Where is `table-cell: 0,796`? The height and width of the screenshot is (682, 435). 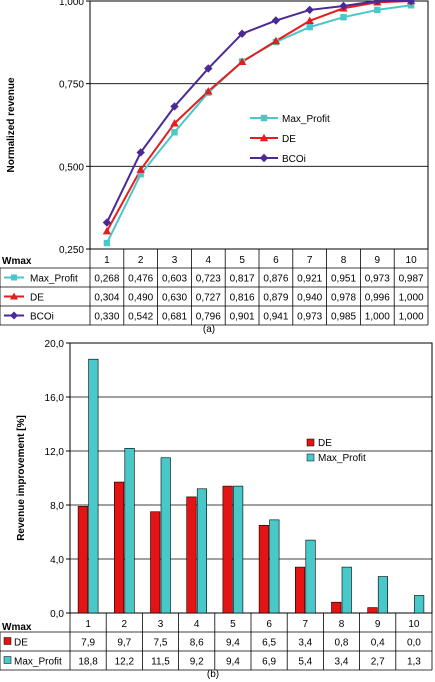
table-cell: 0,796 is located at coordinates (208, 317).